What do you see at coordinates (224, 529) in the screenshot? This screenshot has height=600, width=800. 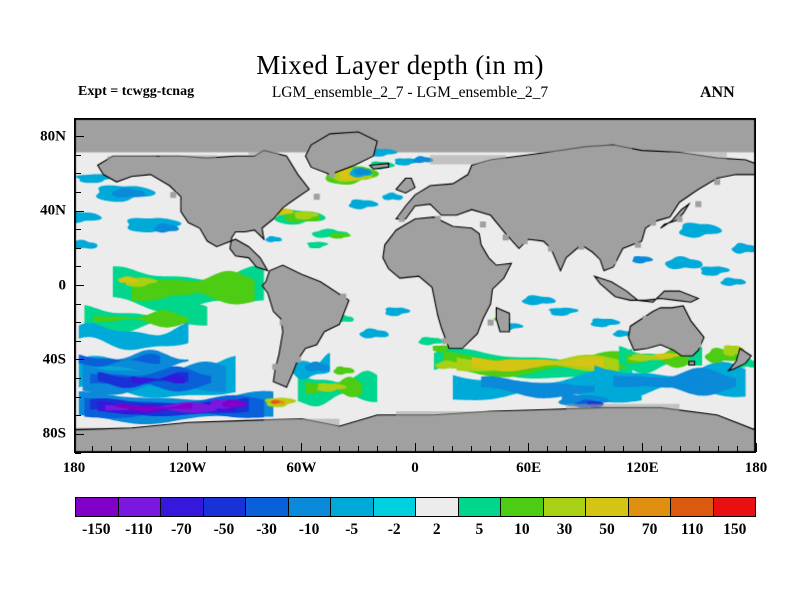 I see `colorbar-tick-label: -50` at bounding box center [224, 529].